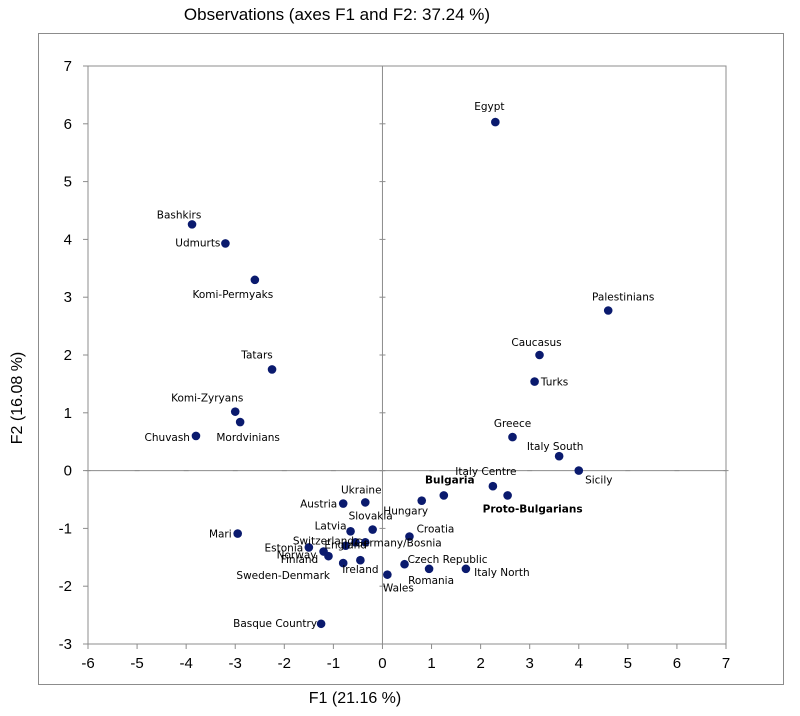  What do you see at coordinates (677, 663) in the screenshot?
I see `x-tick-label: 6` at bounding box center [677, 663].